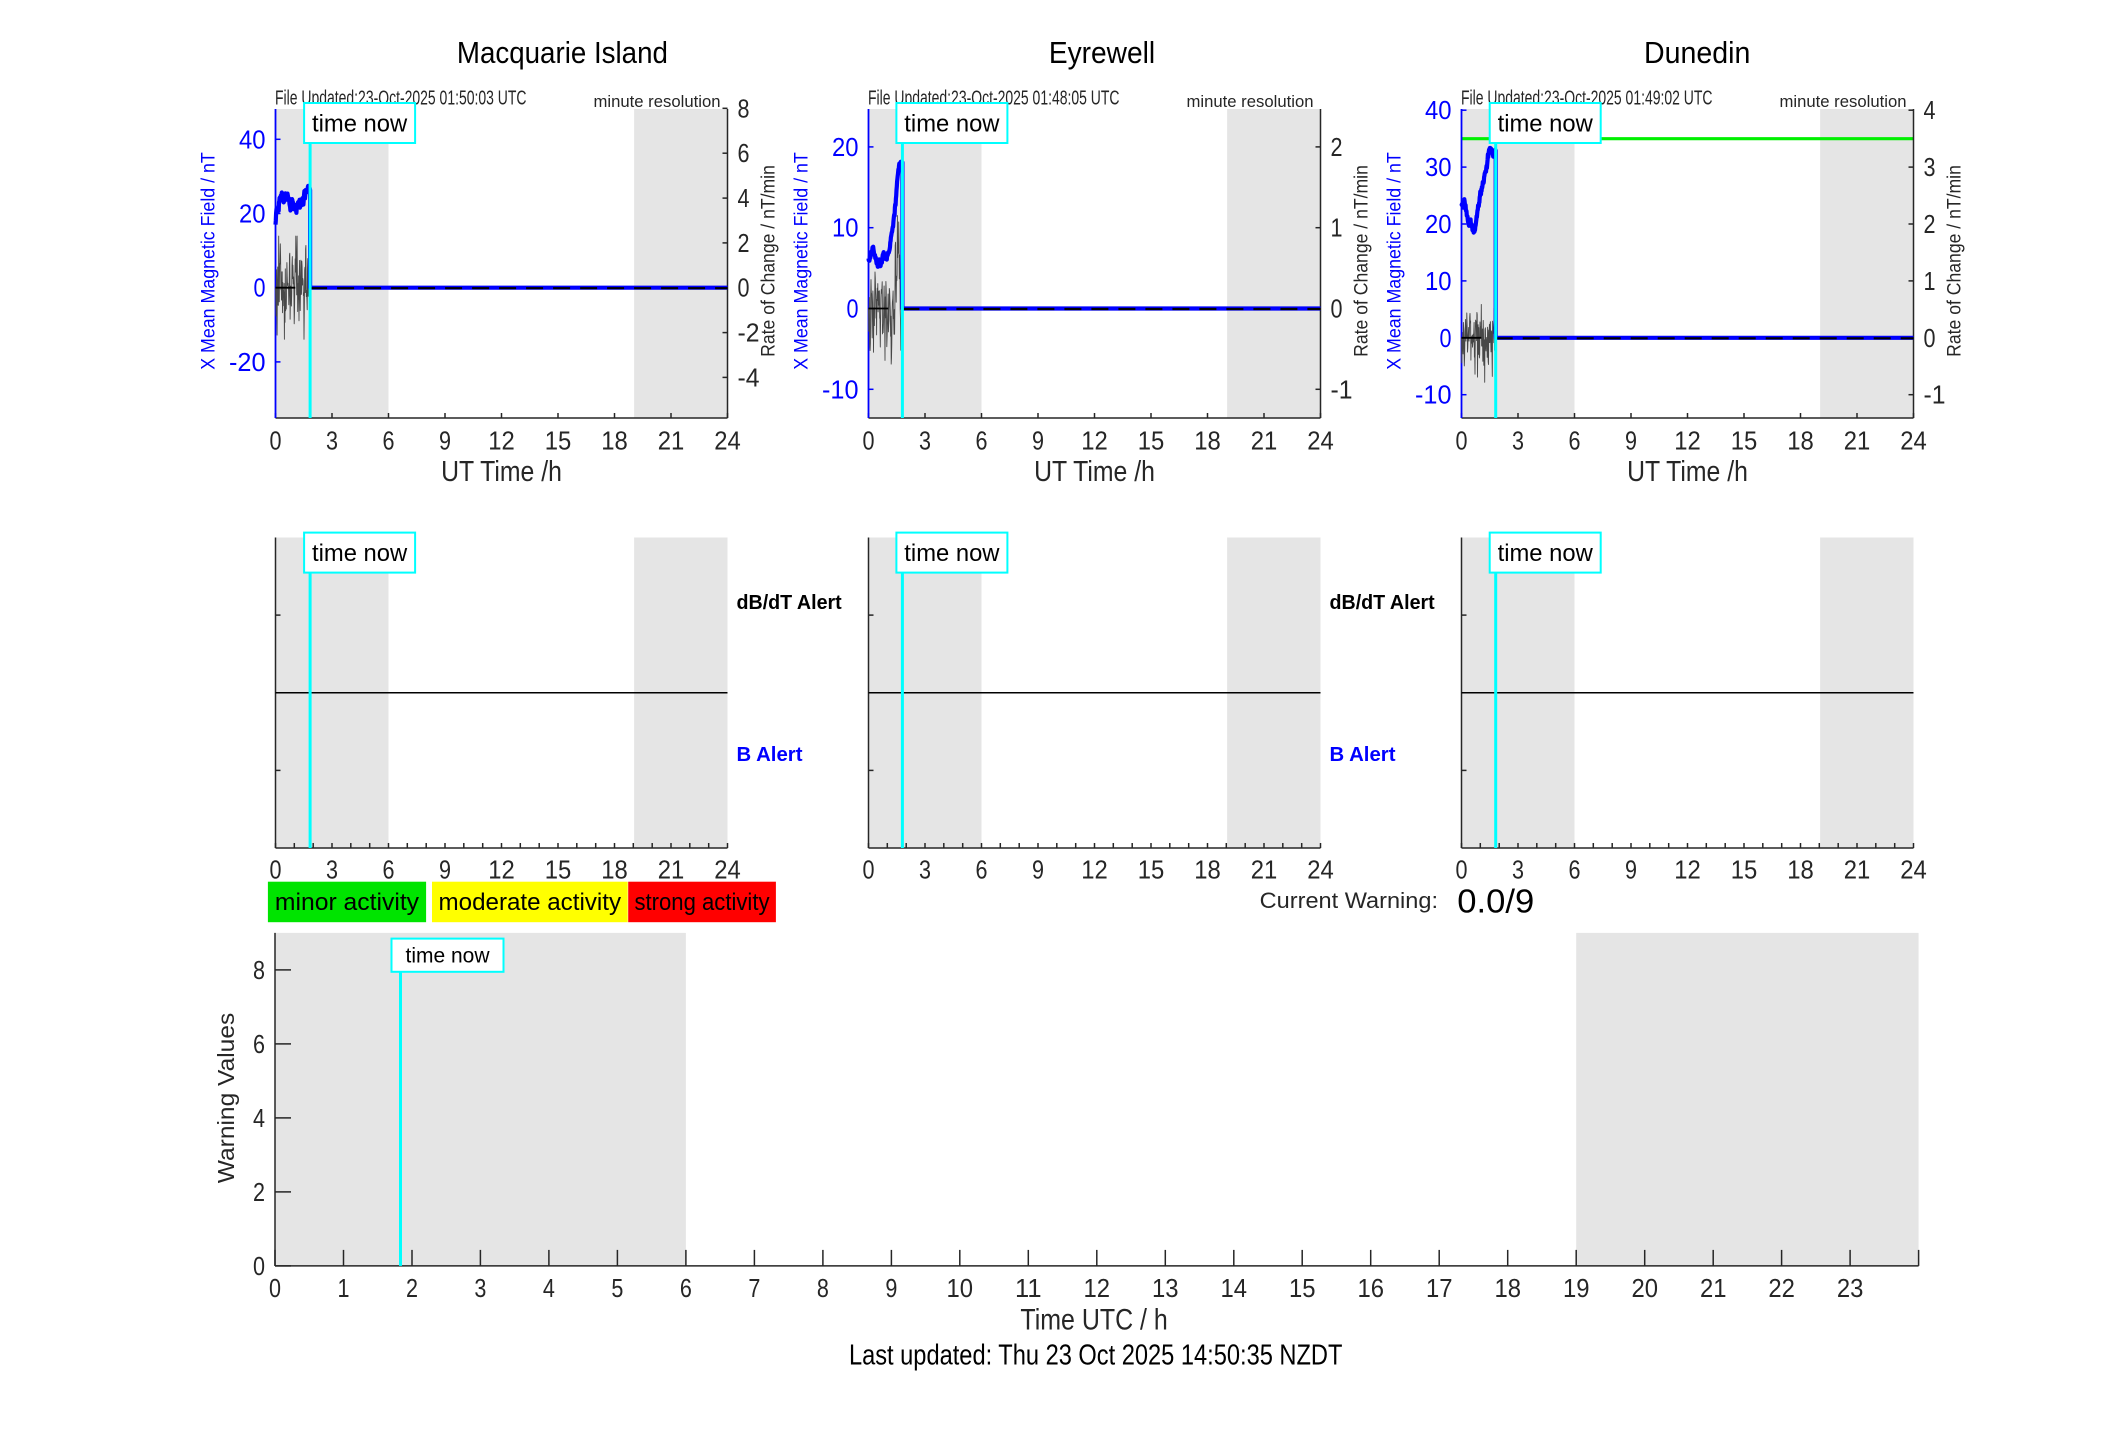  What do you see at coordinates (1438, 167) in the screenshot?
I see `svg-text: 30` at bounding box center [1438, 167].